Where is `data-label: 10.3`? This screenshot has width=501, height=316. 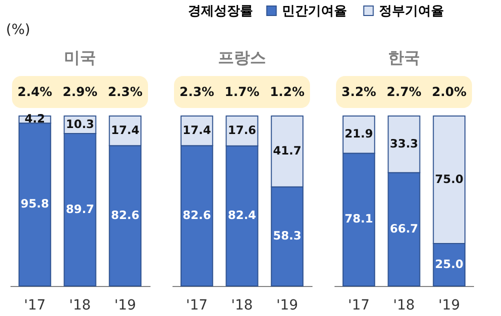
data-label: 10.3 is located at coordinates (80, 123).